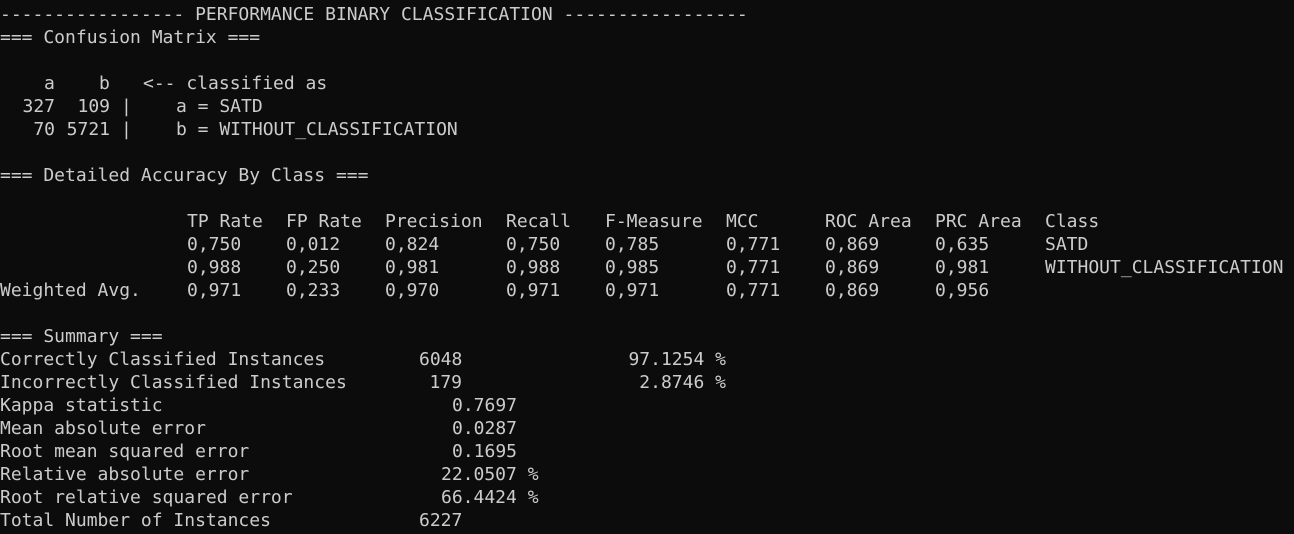  I want to click on summary-label: Correctly Classified Instances, so click(163, 359).